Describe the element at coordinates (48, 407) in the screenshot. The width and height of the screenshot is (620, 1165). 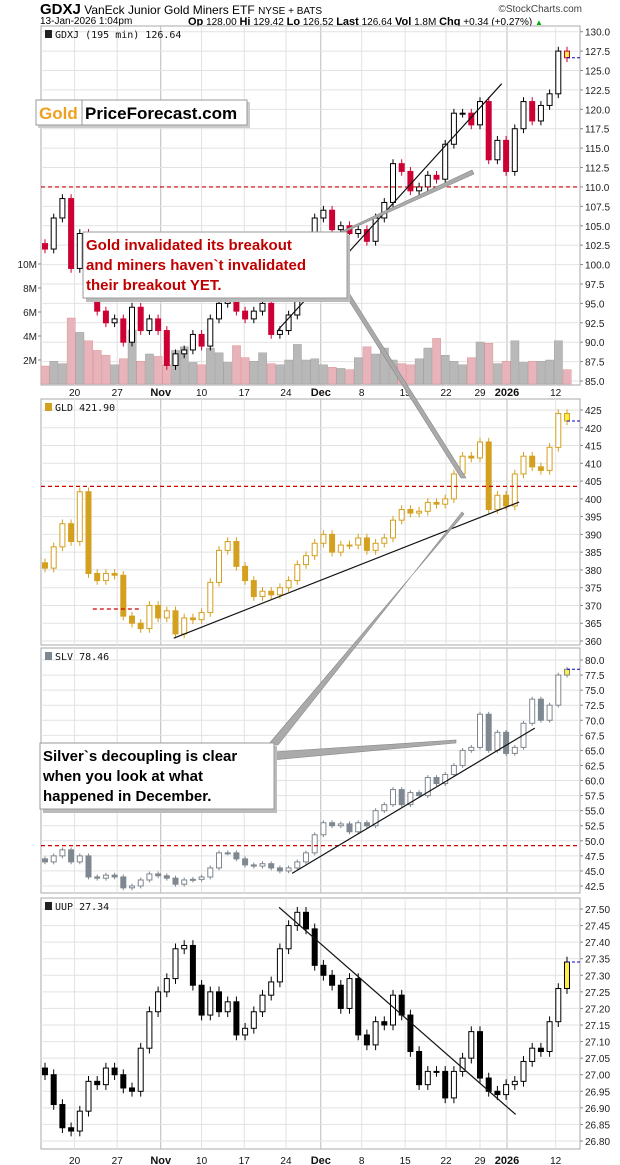
I see `candle-type-icon` at that location.